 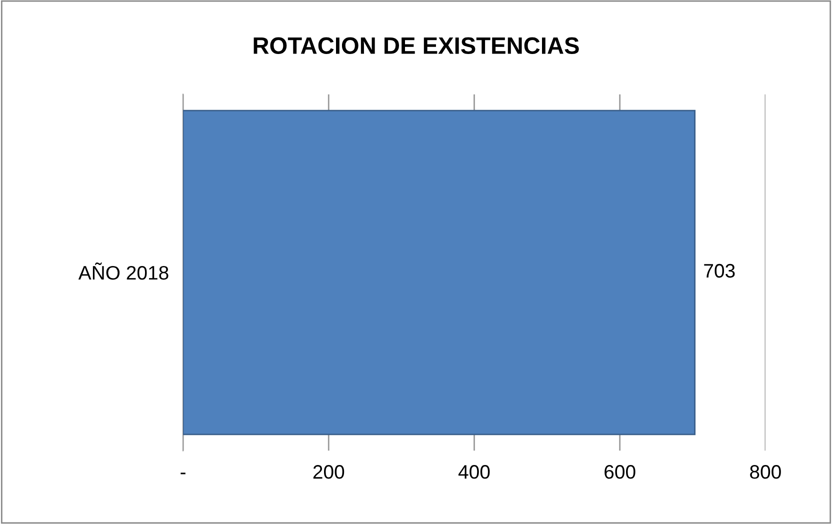 What do you see at coordinates (123, 271) in the screenshot?
I see `y-tick-label: AÑO 2018` at bounding box center [123, 271].